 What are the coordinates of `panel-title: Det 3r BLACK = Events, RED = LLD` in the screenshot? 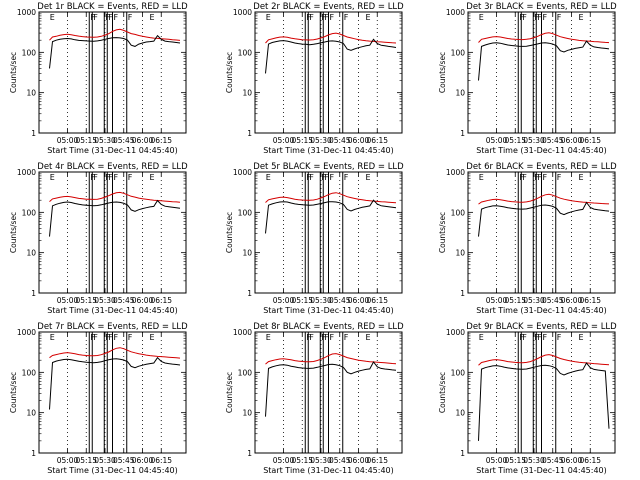 It's located at (541, 7).